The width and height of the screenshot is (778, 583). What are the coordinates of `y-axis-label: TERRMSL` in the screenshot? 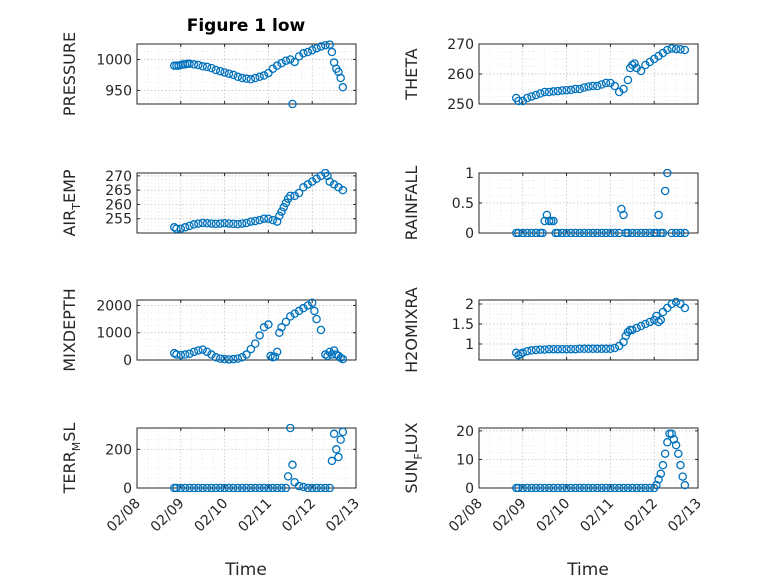 It's located at (71, 459).